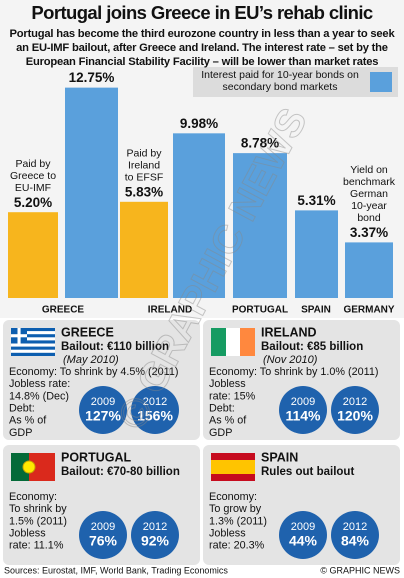 The height and width of the screenshot is (578, 404). What do you see at coordinates (33, 188) in the screenshot?
I see `annotation: EU-IMF` at bounding box center [33, 188].